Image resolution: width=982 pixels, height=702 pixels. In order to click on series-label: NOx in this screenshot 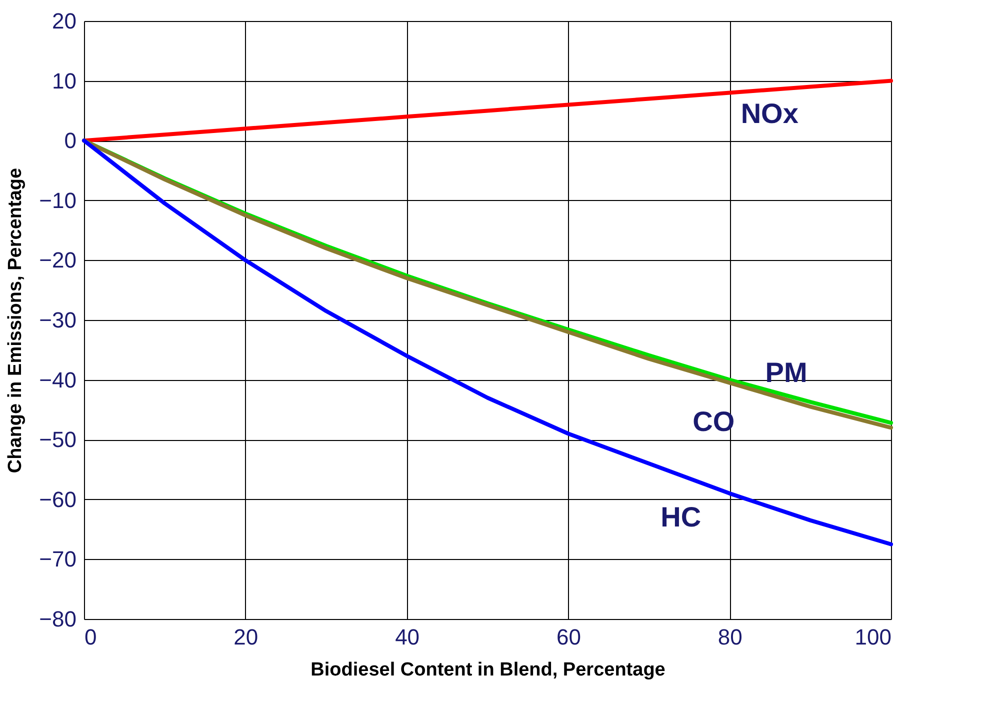, I will do `click(769, 113)`.